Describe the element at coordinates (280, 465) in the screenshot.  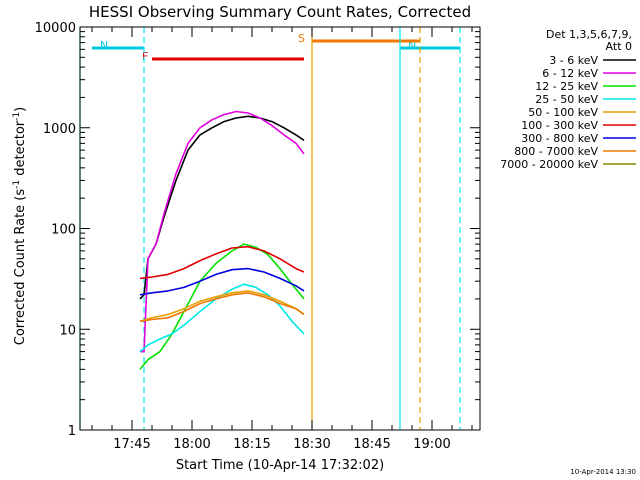
I see `x-axis-label: Start Time (10-Apr-14 17:32:02)` at that location.